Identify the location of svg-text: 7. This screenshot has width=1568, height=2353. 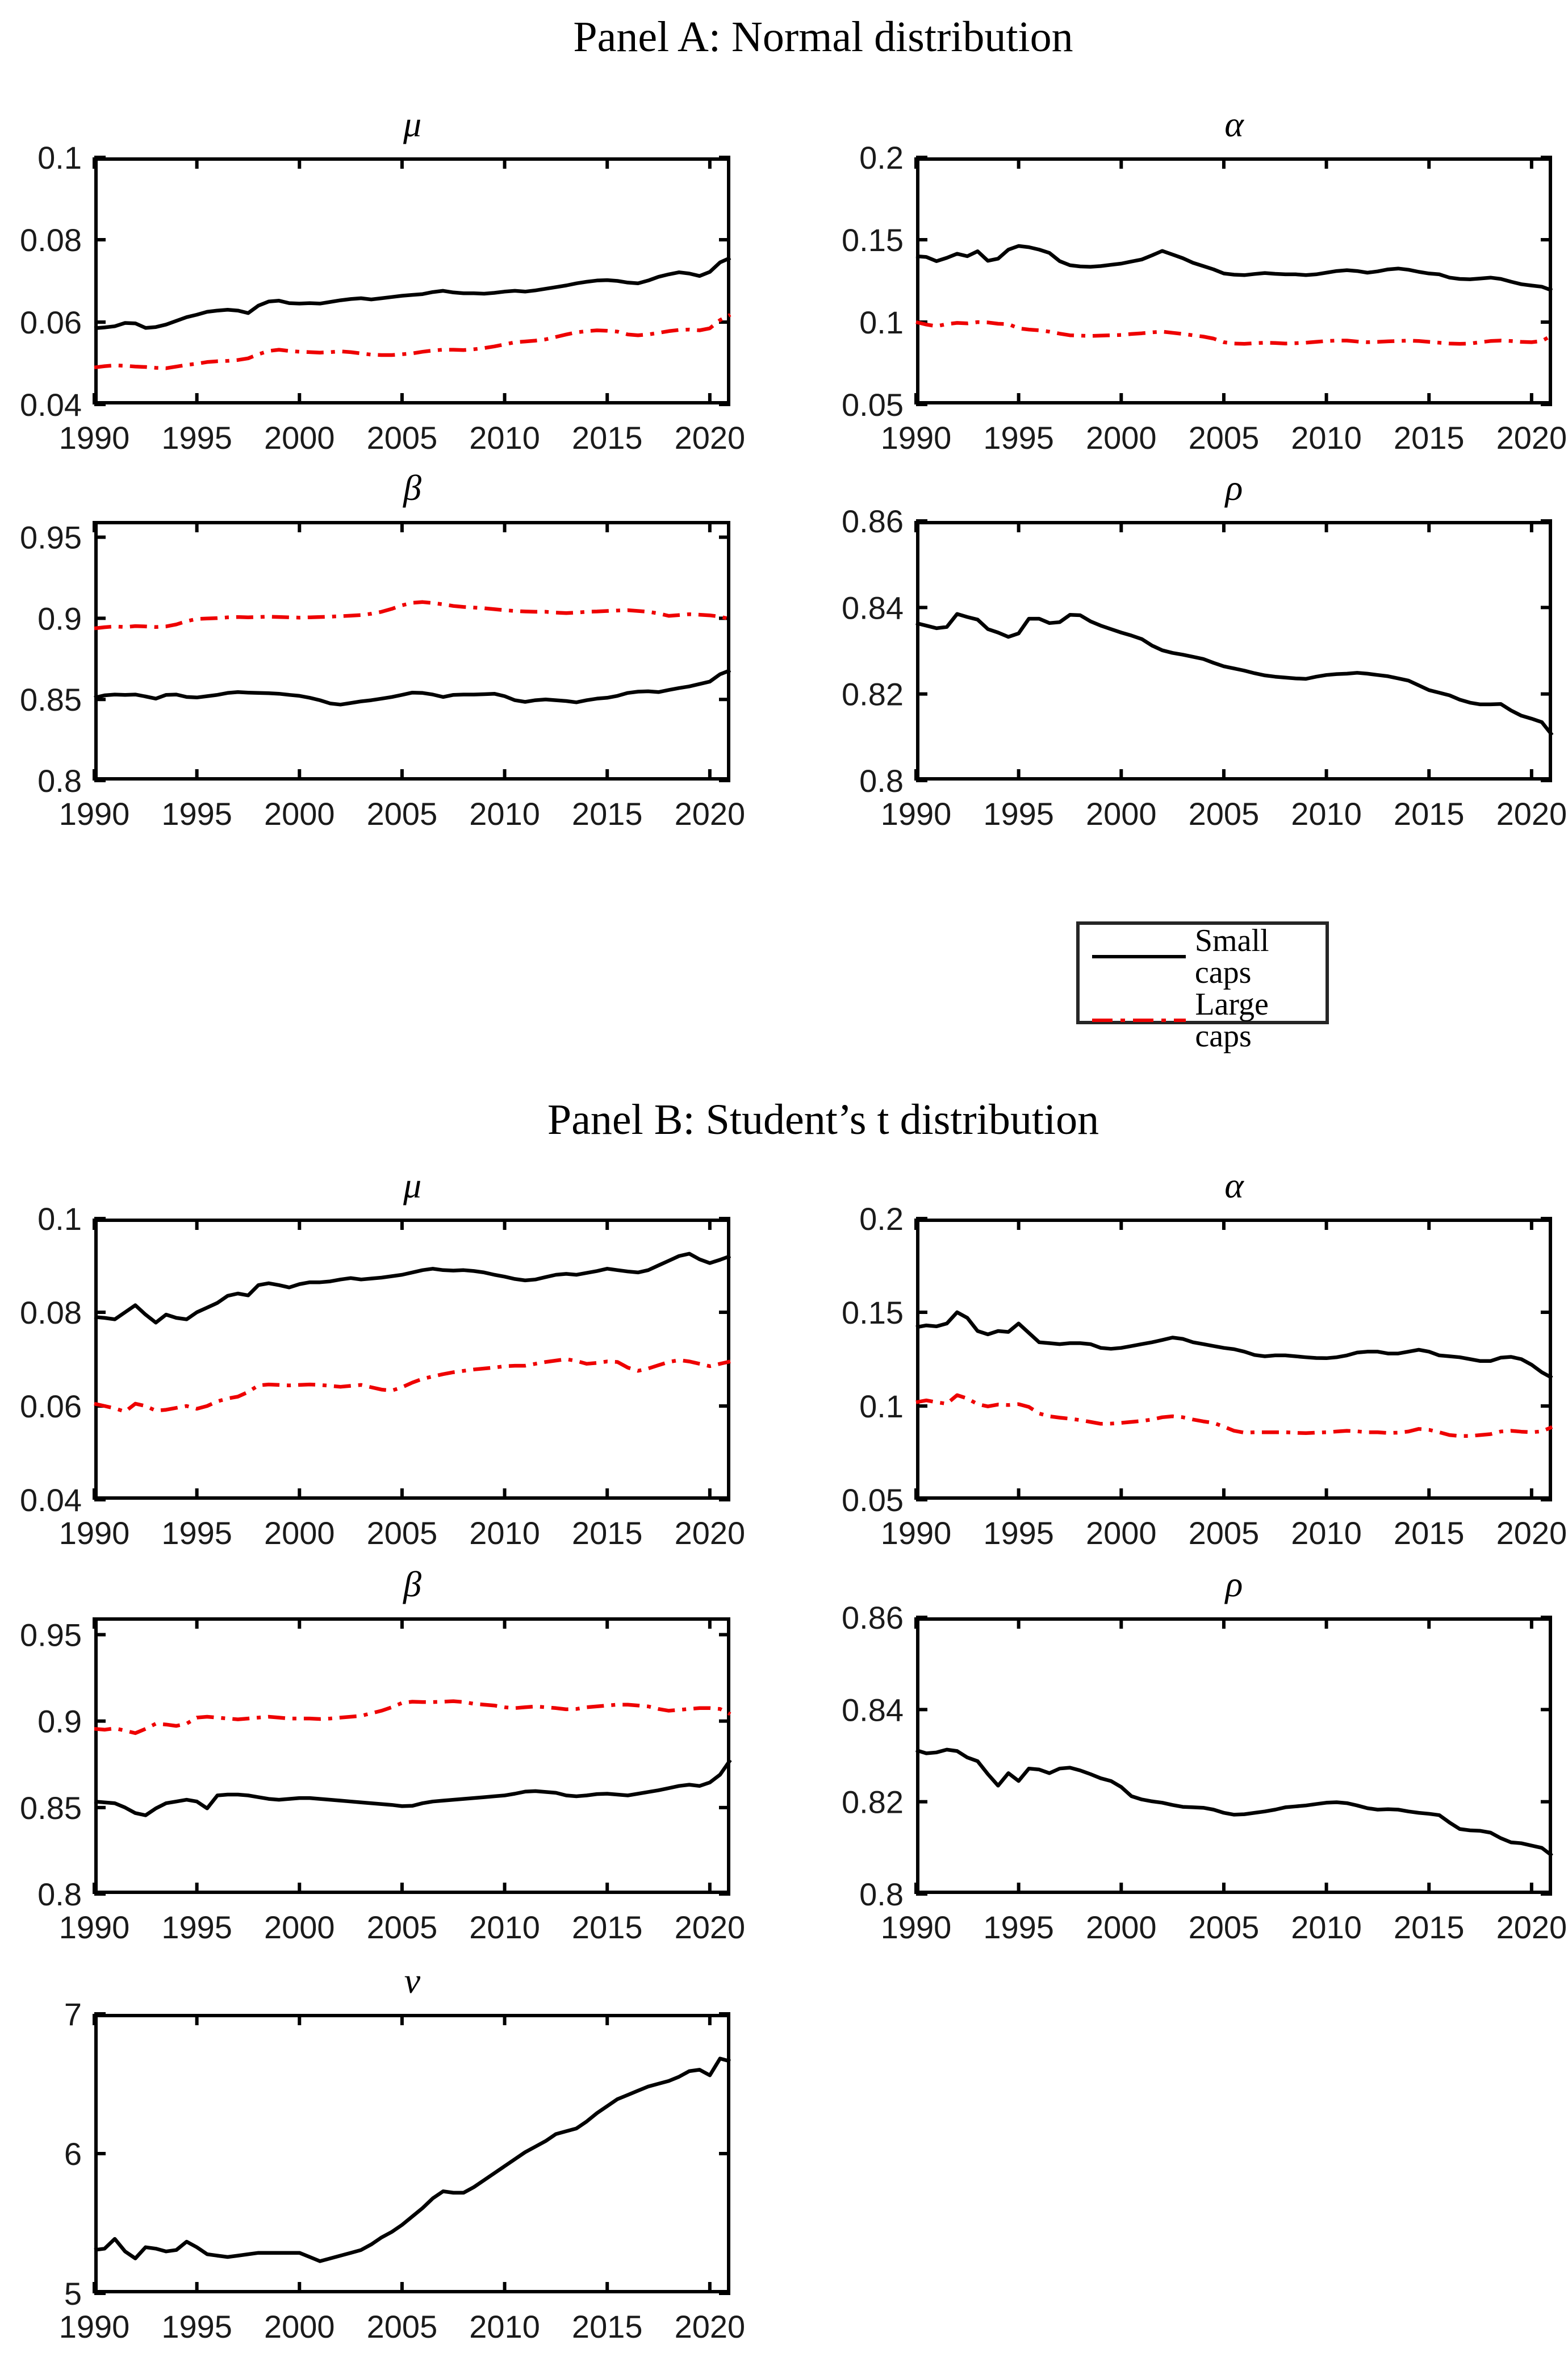
(73, 2014).